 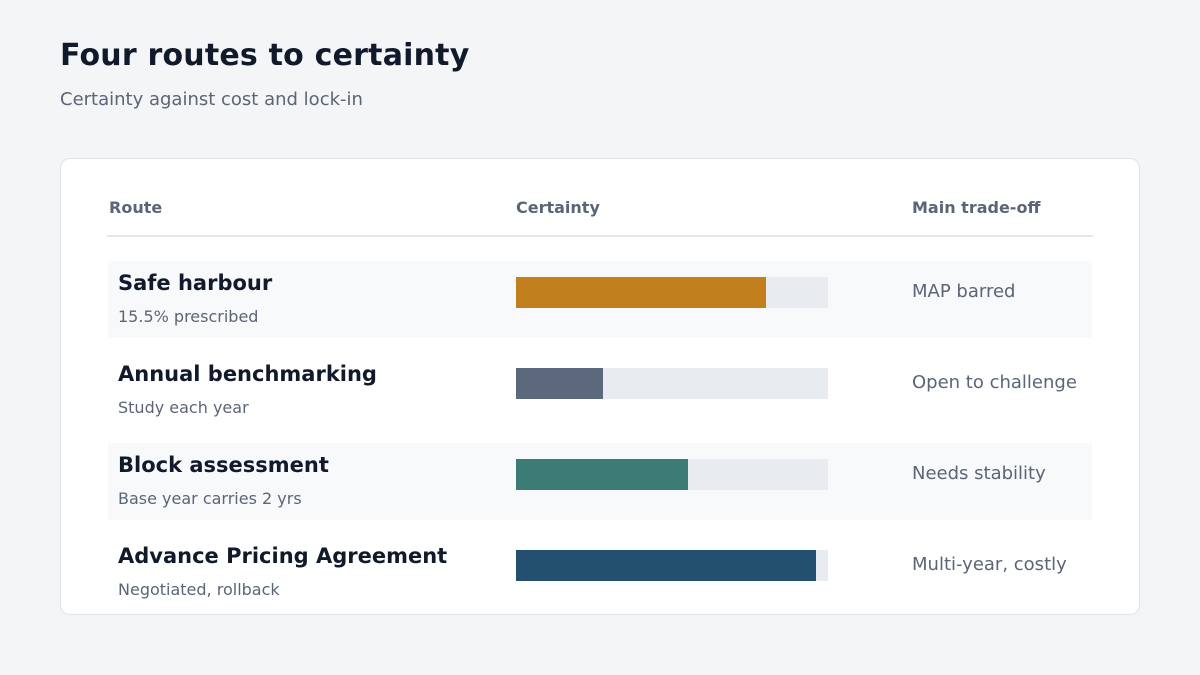 What do you see at coordinates (210, 498) in the screenshot?
I see `route-note: Base year carries 2 yrs` at bounding box center [210, 498].